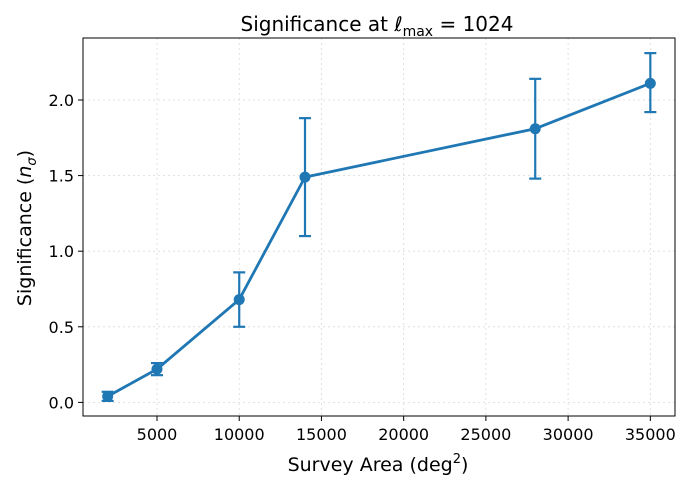 The image size is (687, 490). I want to click on y-axis-title: Significance (nσ), so click(27, 228).